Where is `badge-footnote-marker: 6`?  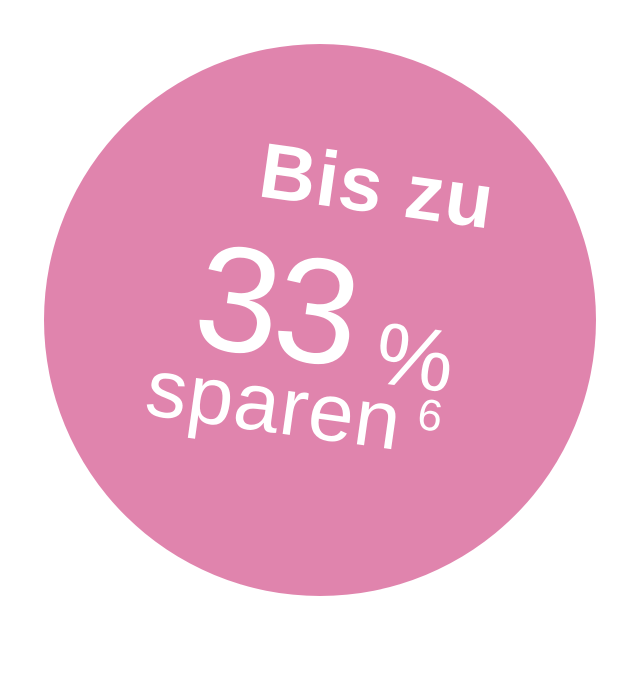
badge-footnote-marker: 6 is located at coordinates (430, 415).